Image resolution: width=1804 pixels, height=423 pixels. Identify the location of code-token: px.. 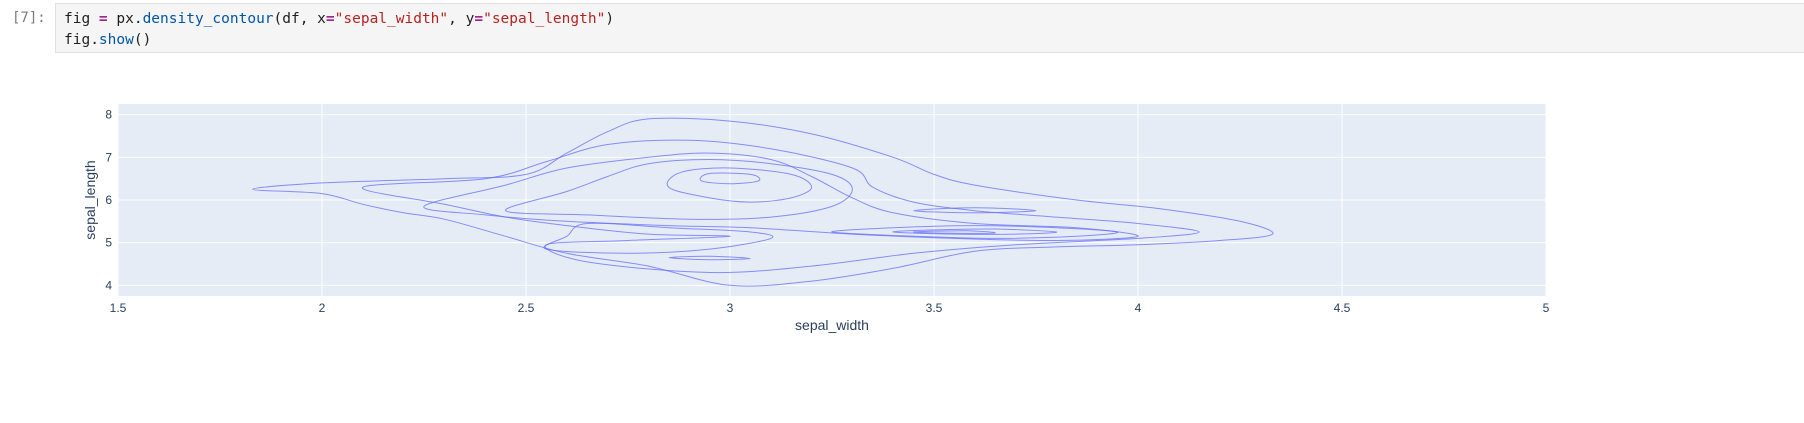
(125, 19).